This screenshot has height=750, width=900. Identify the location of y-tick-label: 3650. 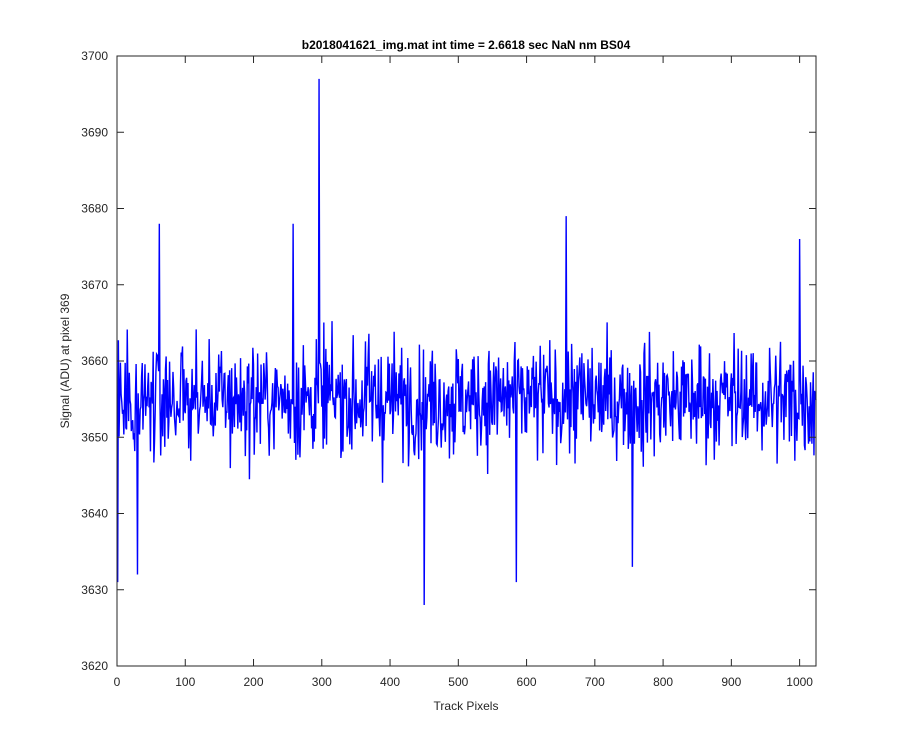
(94, 437).